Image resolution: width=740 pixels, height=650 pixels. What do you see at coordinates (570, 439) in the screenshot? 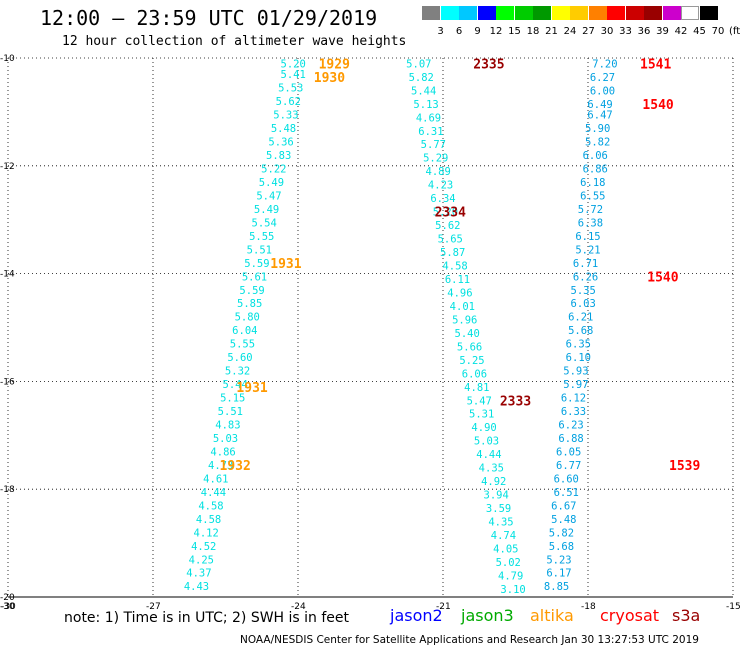
I see `wave-height-value: 6.88` at bounding box center [570, 439].